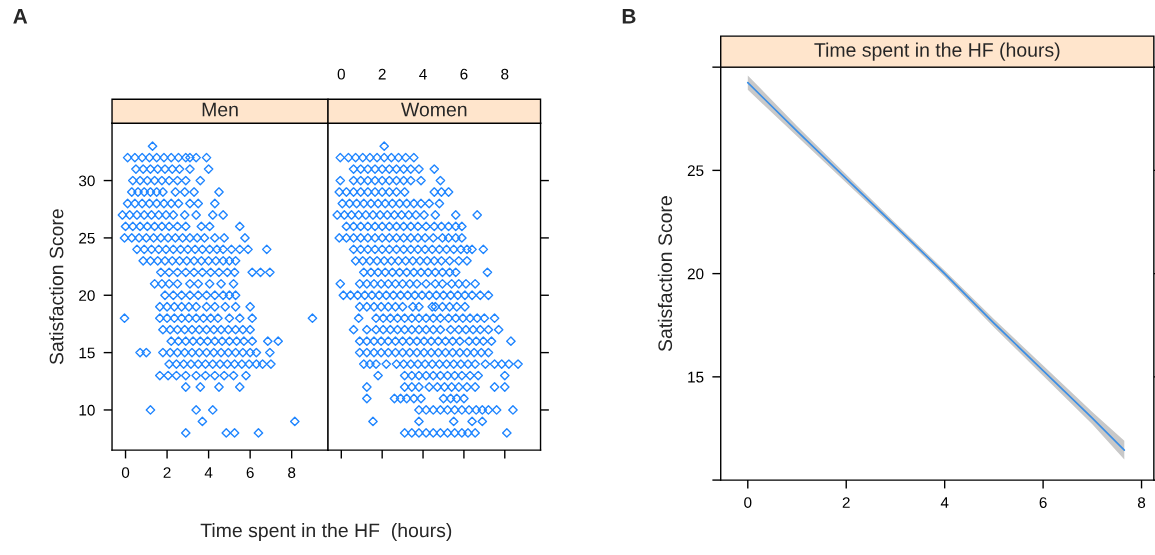  I want to click on chart-title: Women, so click(434, 109).